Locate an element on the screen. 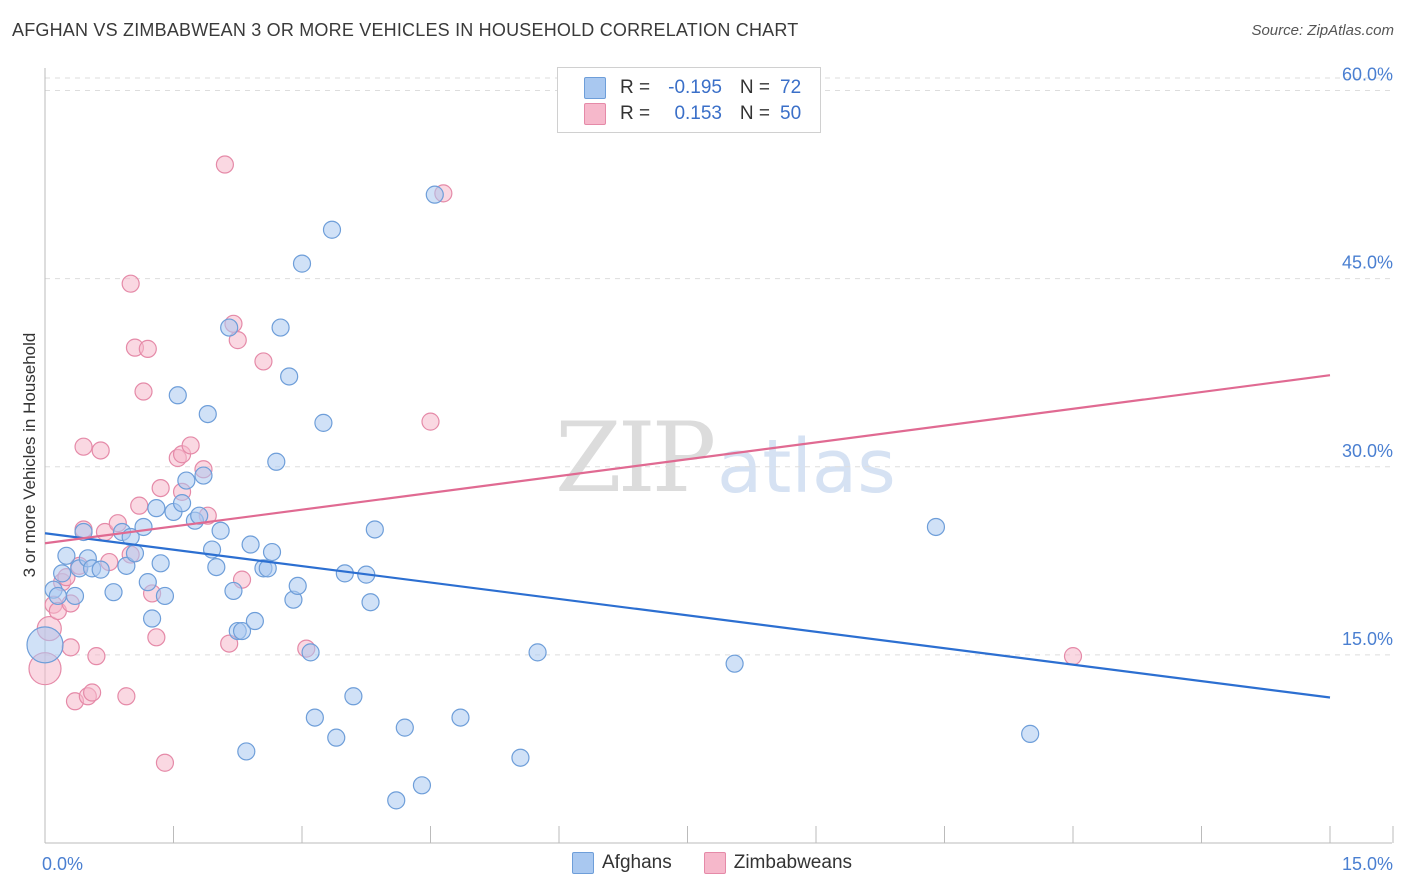 The height and width of the screenshot is (892, 1406). zimbabwean-legend-label: Zimbabweans is located at coordinates (793, 862).